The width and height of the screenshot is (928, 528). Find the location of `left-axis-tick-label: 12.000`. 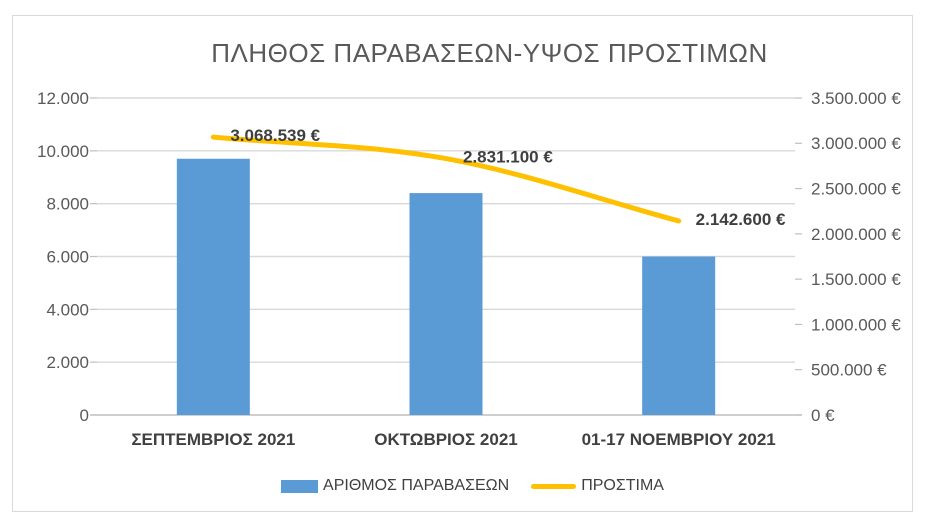

left-axis-tick-label: 12.000 is located at coordinates (63, 98).